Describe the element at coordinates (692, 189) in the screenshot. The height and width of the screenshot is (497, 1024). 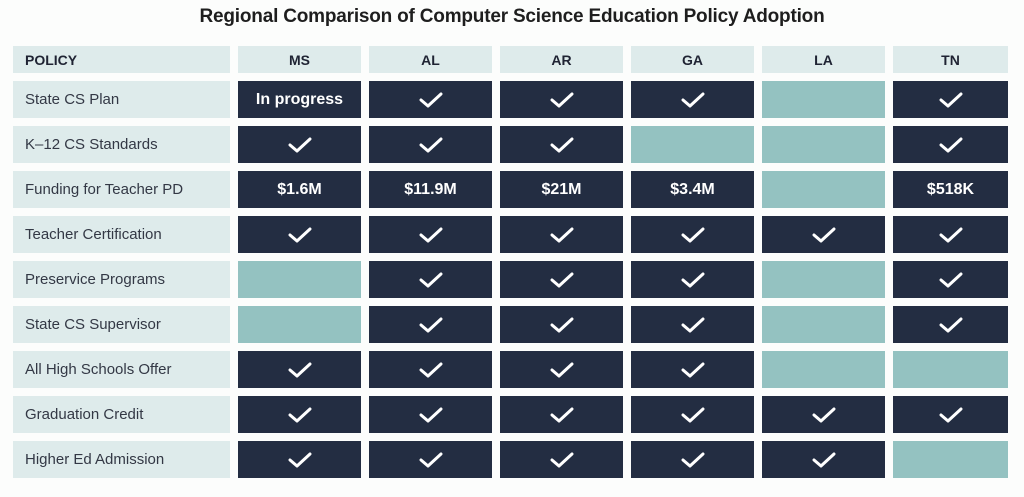
I see `value-cell: $3.4M` at that location.